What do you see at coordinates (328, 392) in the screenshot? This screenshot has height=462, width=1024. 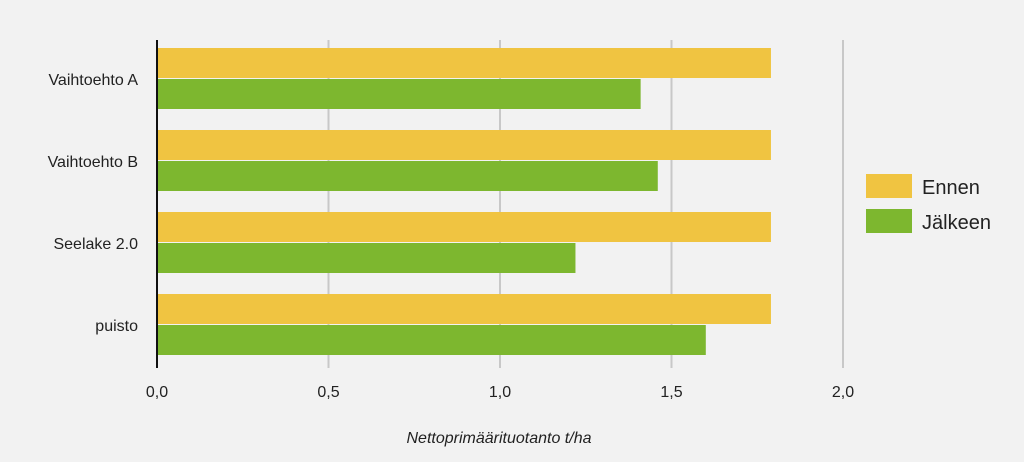 I see `x-tick-label: 0,5` at bounding box center [328, 392].